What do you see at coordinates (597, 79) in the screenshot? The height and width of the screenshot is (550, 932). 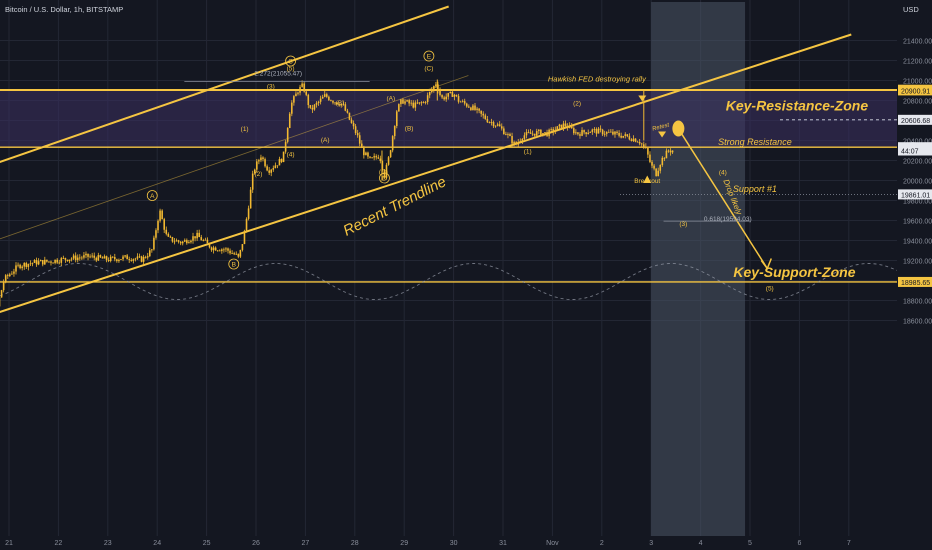 I see `annotation-hawkish-fed-destroying-rally: Hawkish FED destroying rally` at bounding box center [597, 79].